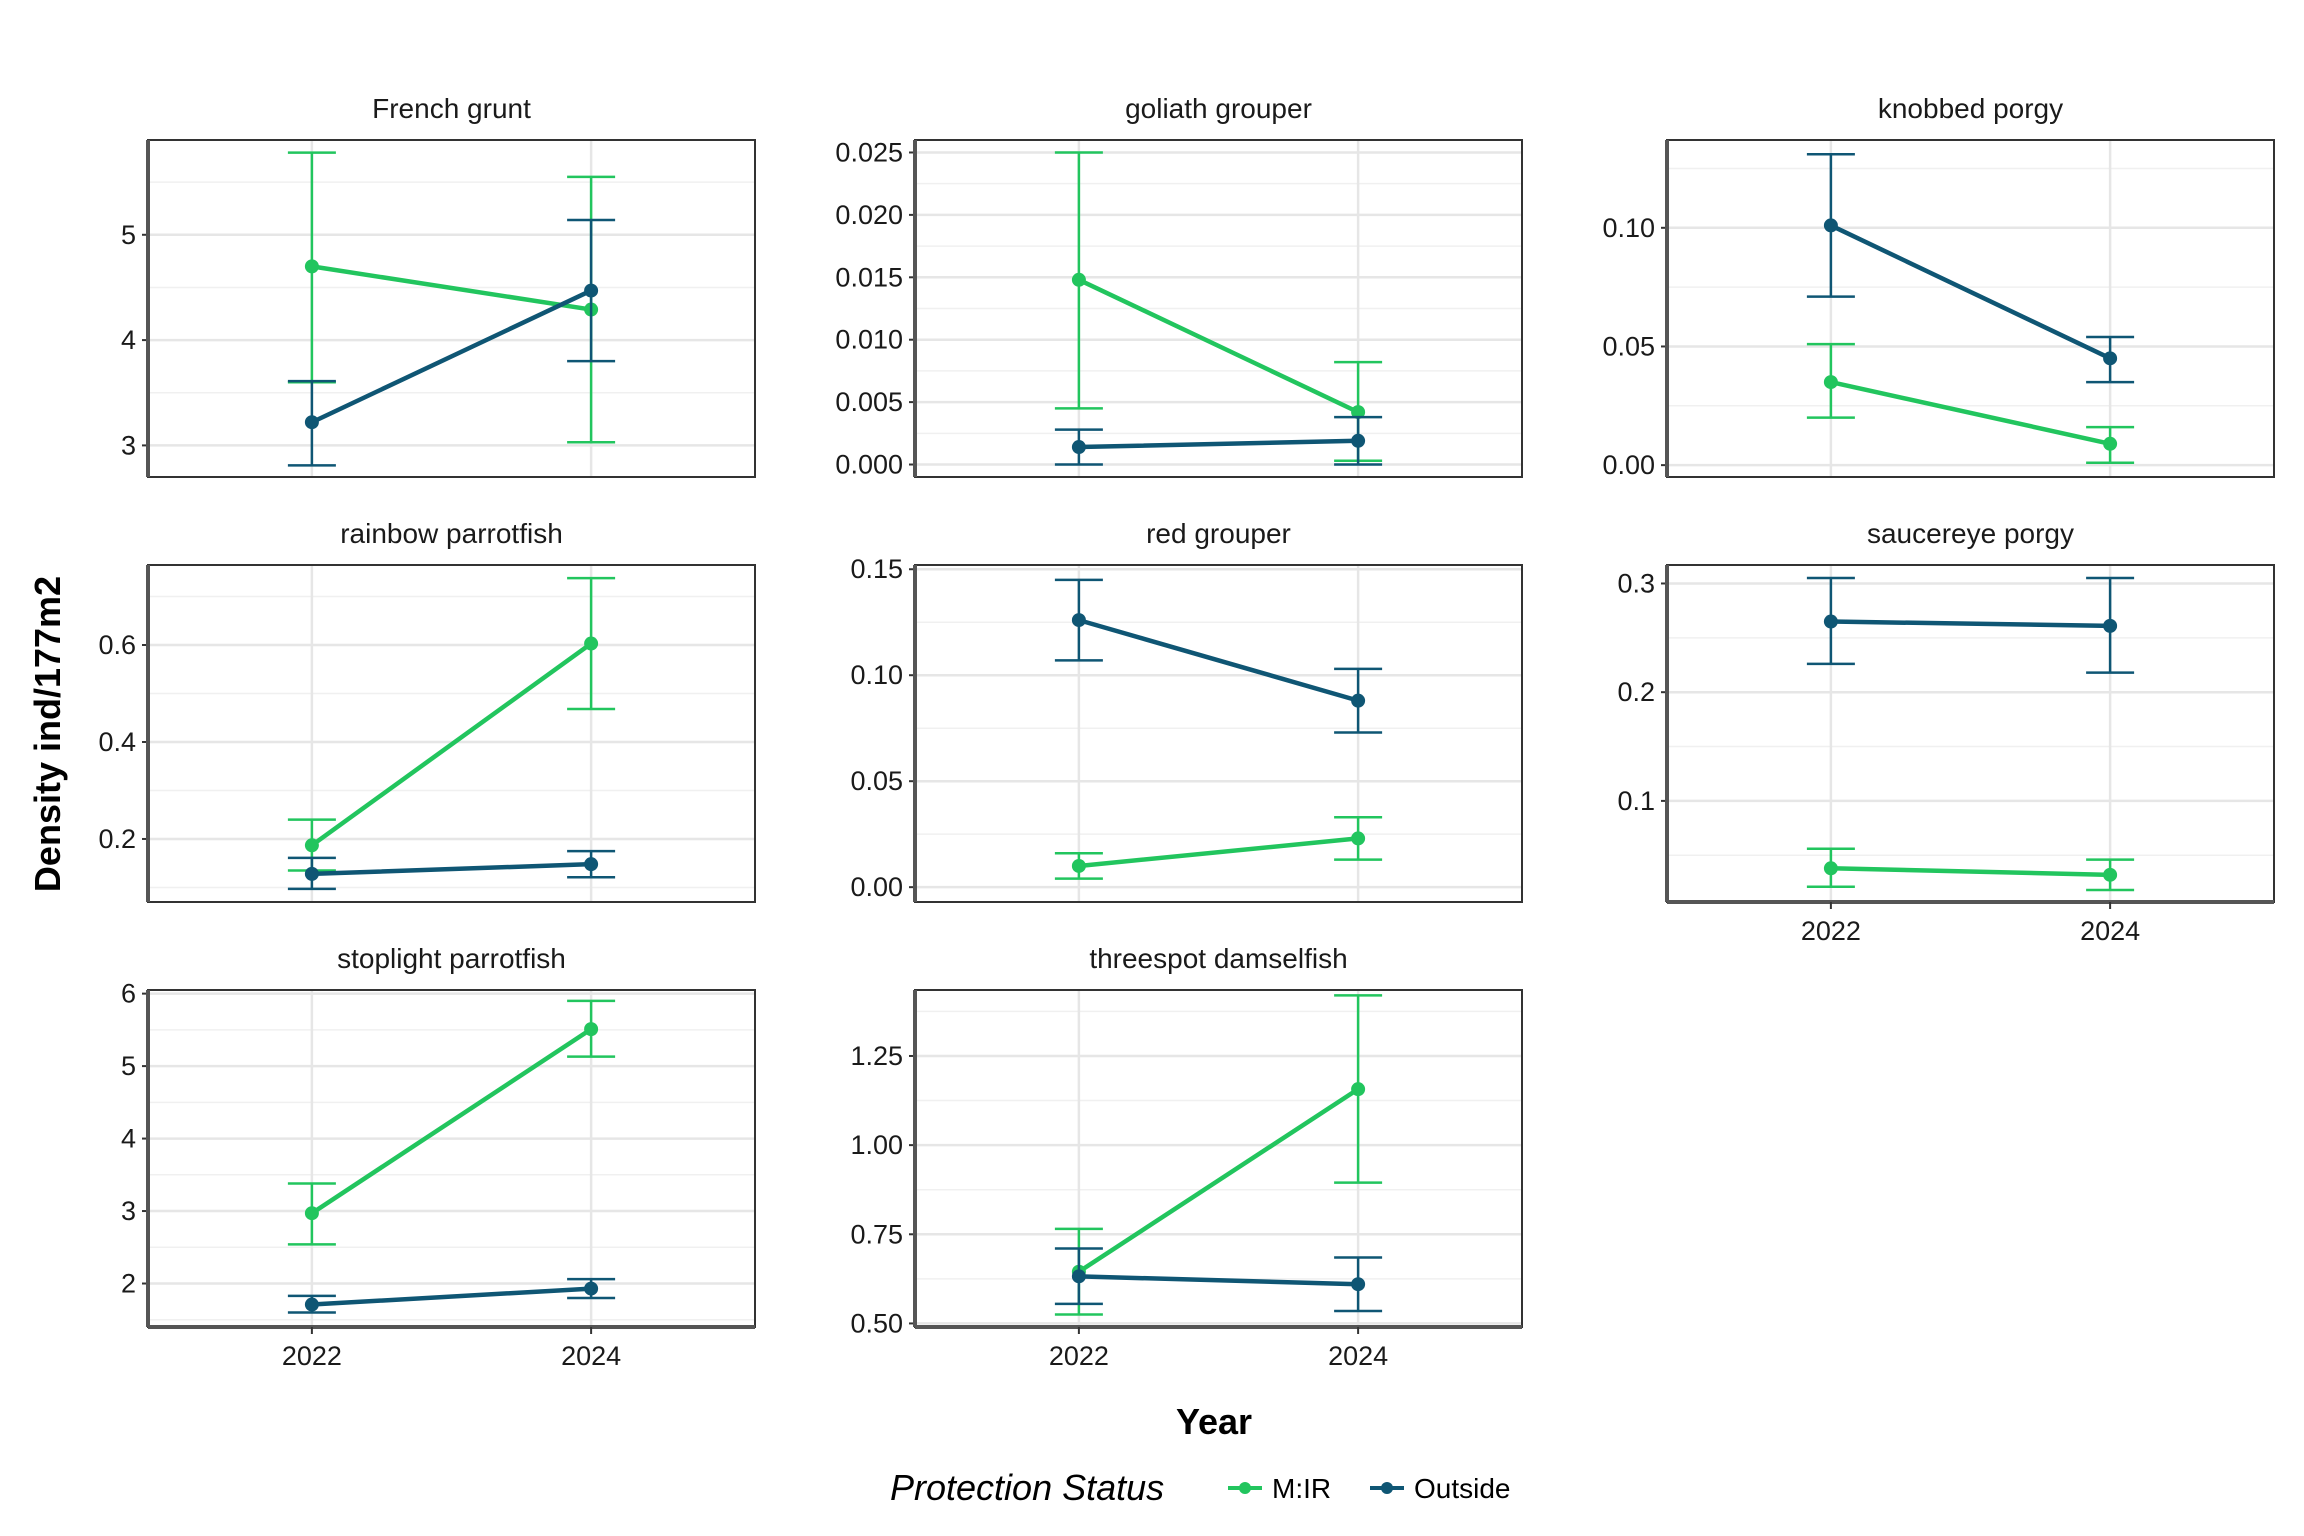 The image size is (2304, 1536). What do you see at coordinates (1027, 1487) in the screenshot?
I see `legend-title: Protection Status` at bounding box center [1027, 1487].